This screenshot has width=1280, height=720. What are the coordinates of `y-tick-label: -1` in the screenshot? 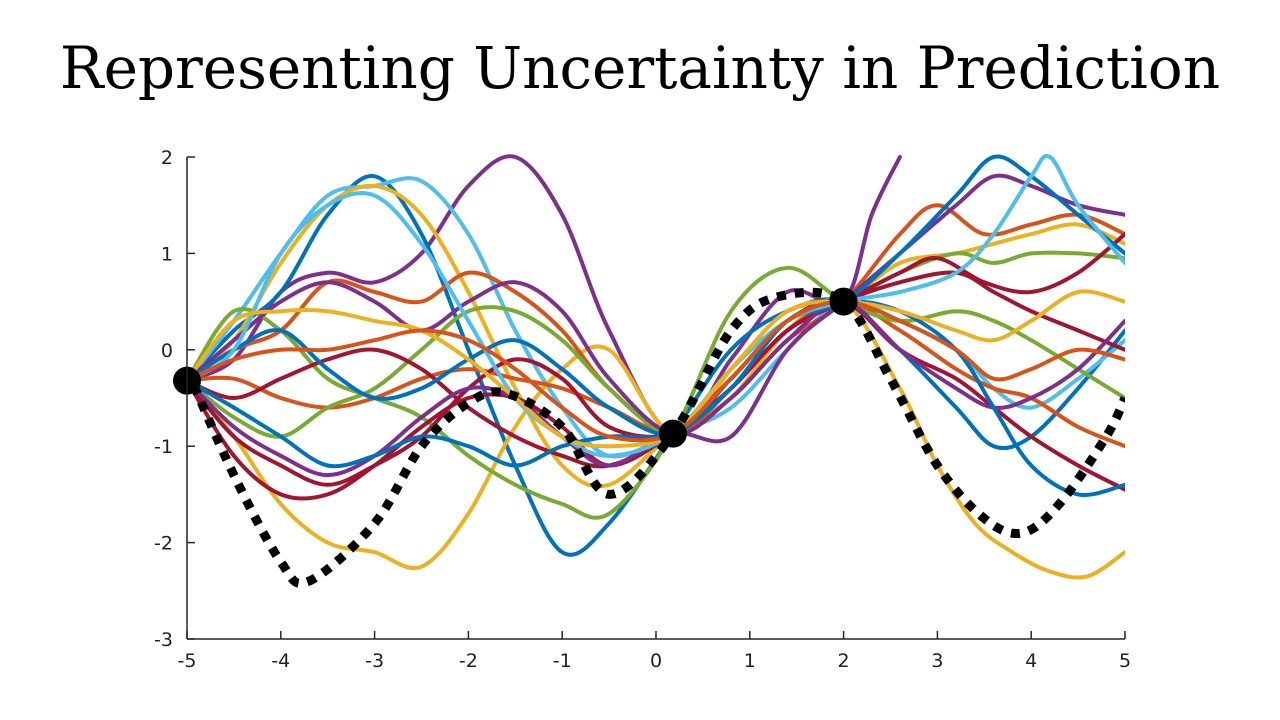 It's located at (163, 447).